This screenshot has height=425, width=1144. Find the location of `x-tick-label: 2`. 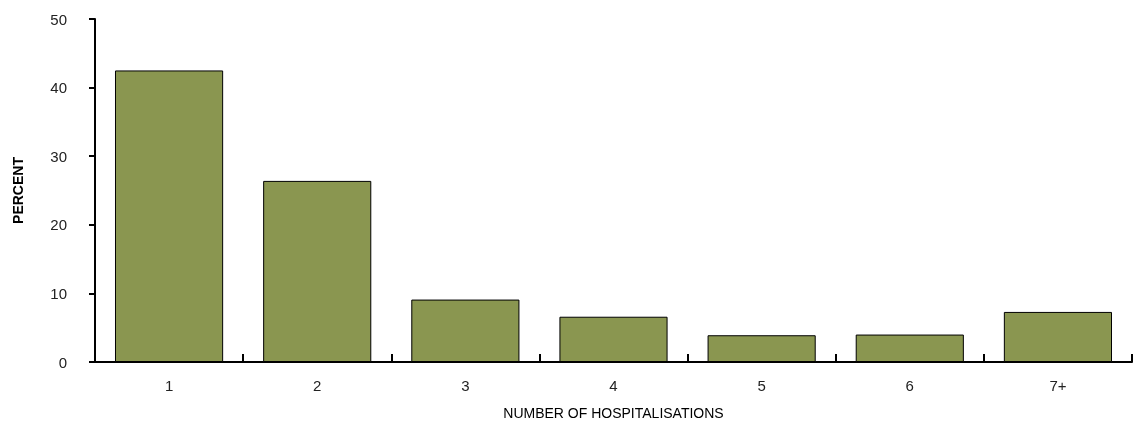

x-tick-label: 2 is located at coordinates (317, 385).